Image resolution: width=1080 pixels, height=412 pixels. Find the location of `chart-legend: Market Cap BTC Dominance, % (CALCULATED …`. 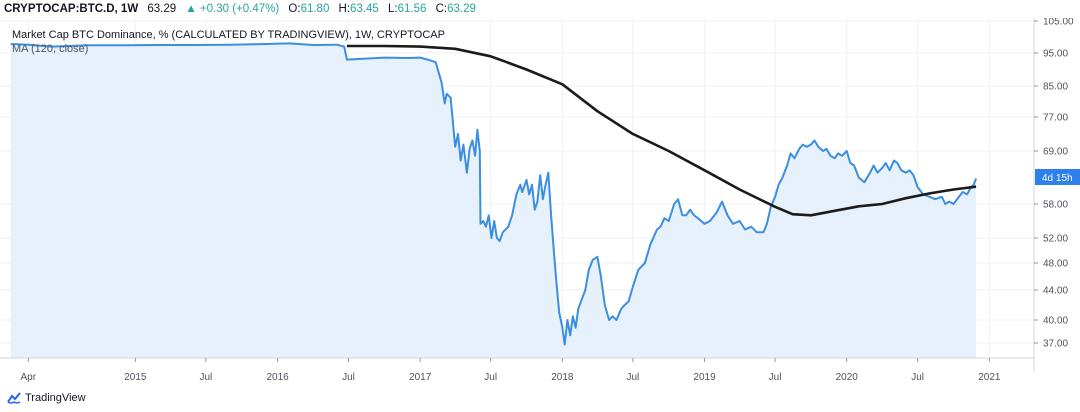

chart-legend: Market Cap BTC Dominance, % (CALCULATED … is located at coordinates (228, 42).